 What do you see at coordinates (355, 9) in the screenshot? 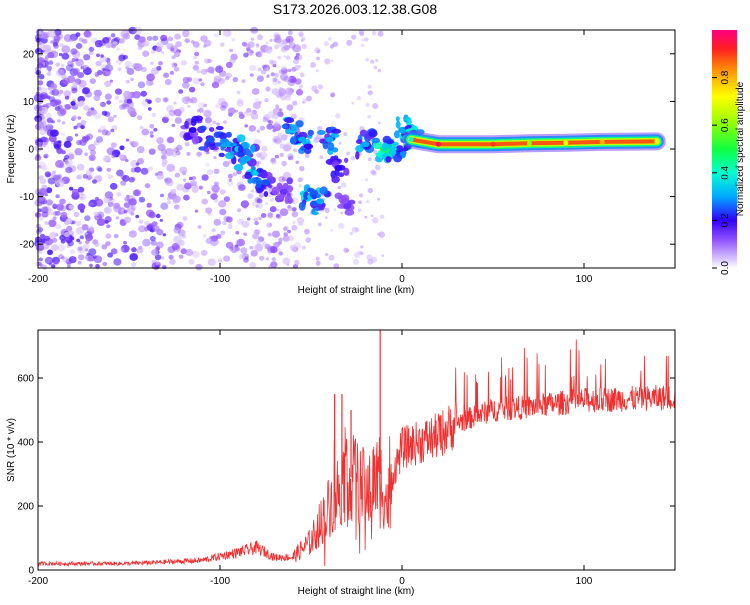
I see `figure-title: S173.2026.003.12.38.G08` at bounding box center [355, 9].